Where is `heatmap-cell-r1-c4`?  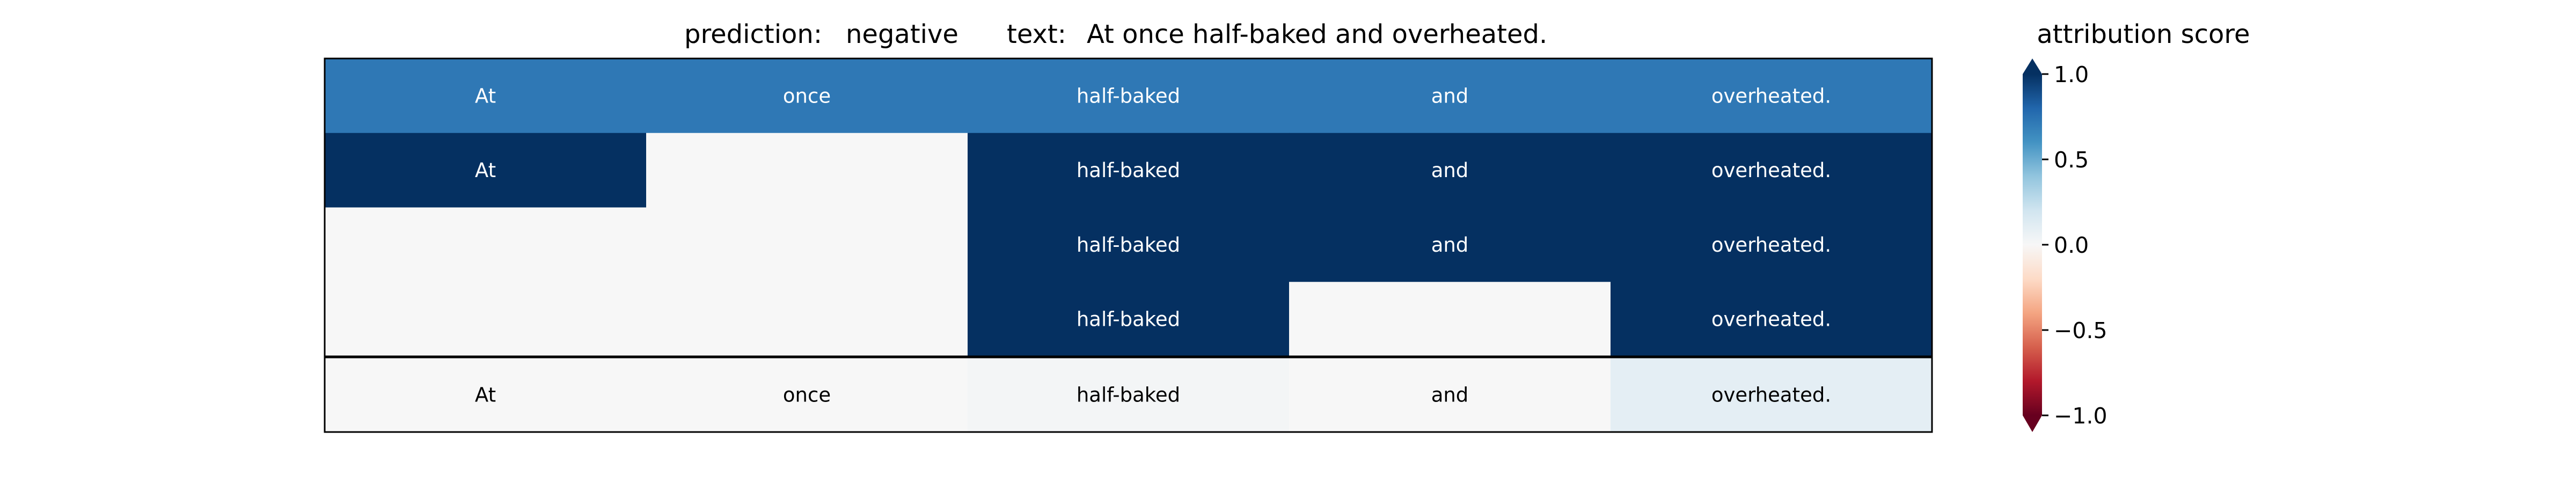
heatmap-cell-r1-c4 is located at coordinates (1772, 170).